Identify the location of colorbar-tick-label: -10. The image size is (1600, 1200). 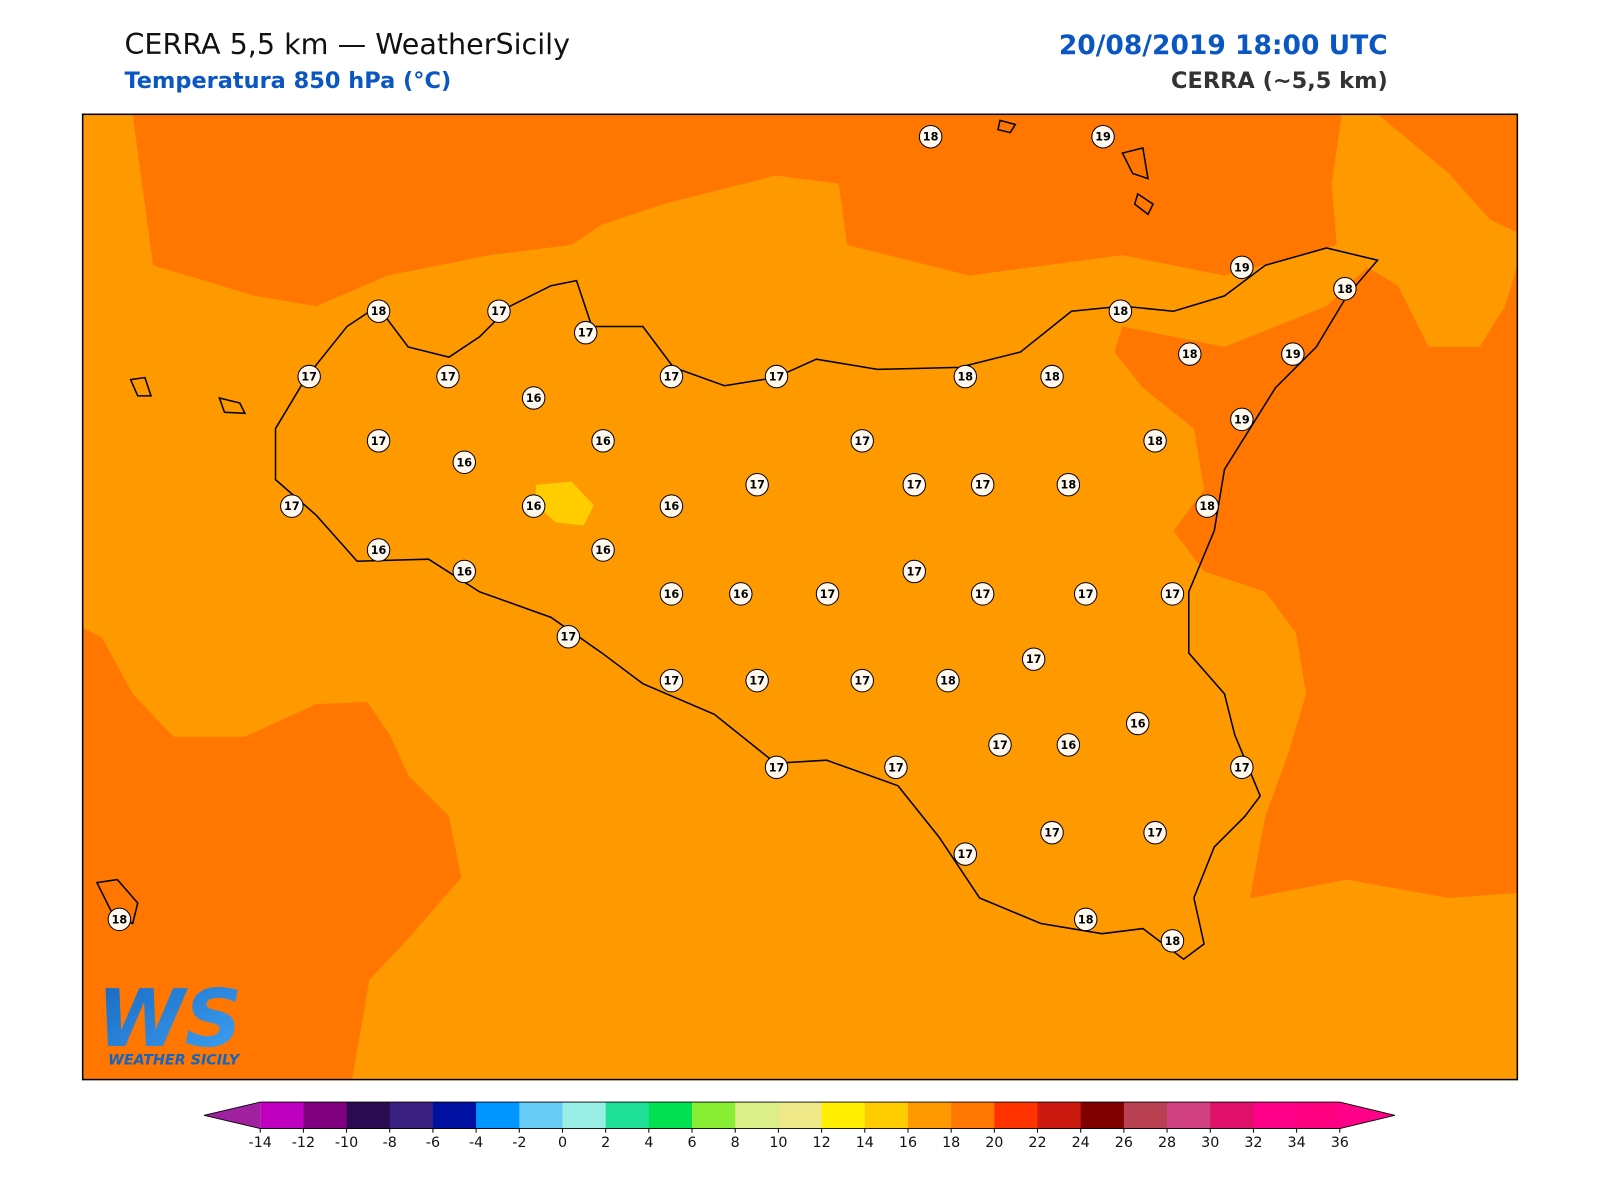
(346, 1143).